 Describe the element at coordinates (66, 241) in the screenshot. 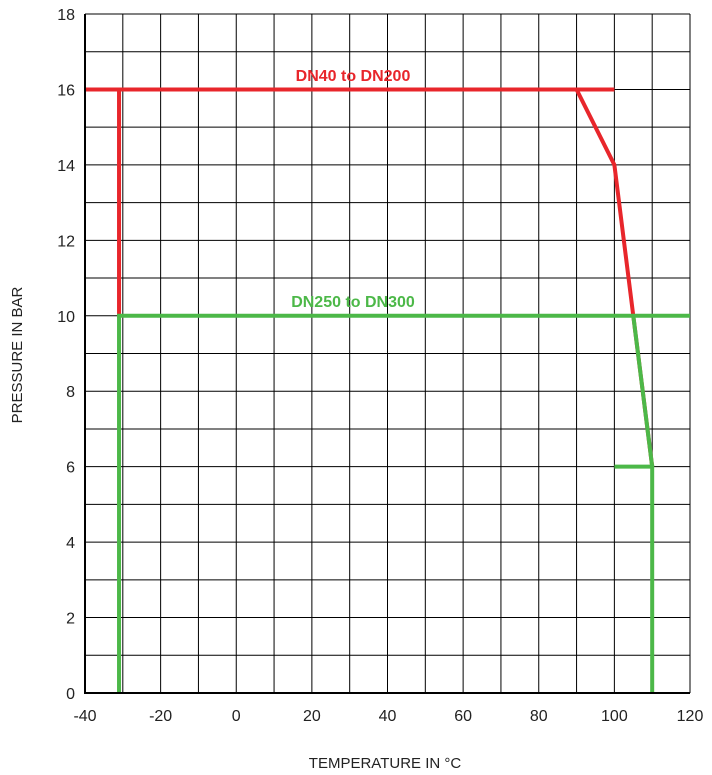

I see `y-tick-label: 12` at that location.